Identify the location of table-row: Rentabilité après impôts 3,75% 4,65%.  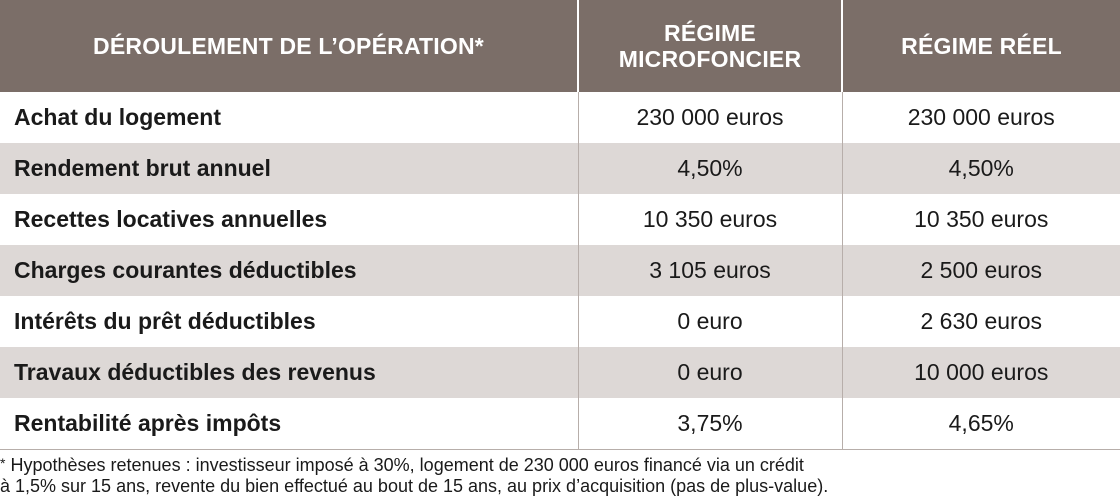
(560, 424).